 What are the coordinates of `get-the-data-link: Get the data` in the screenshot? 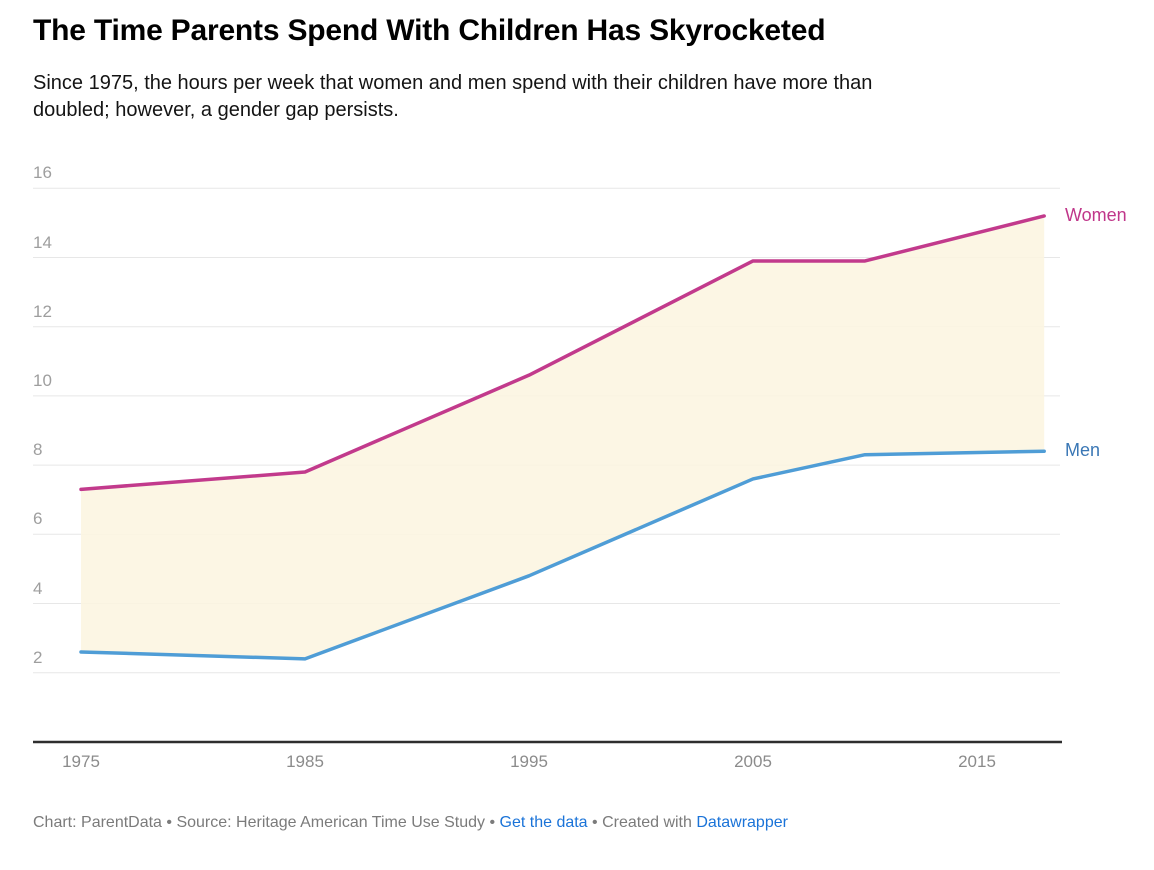 It's located at (543, 822).